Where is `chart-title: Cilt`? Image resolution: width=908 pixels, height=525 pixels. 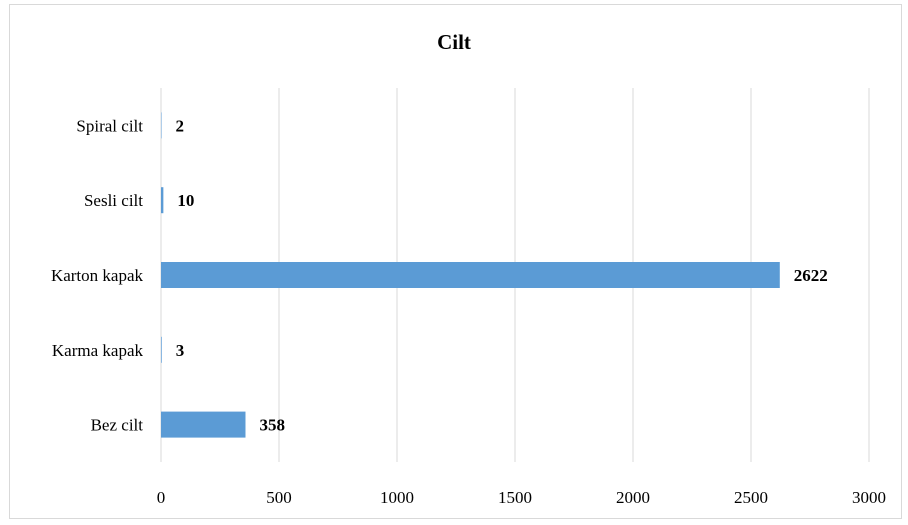 chart-title: Cilt is located at coordinates (454, 42).